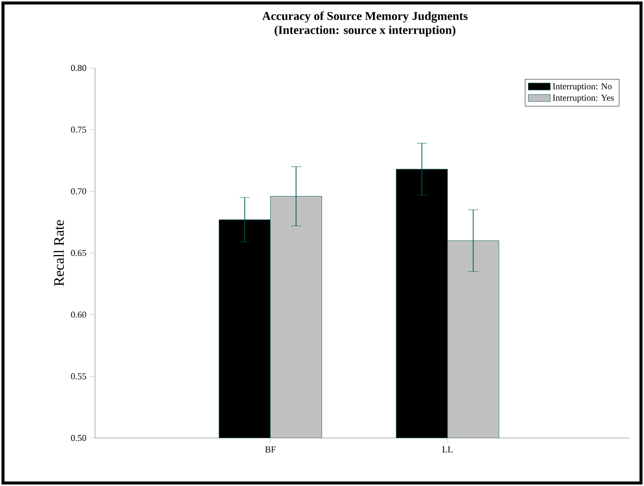 This screenshot has height=486, width=644. What do you see at coordinates (78, 253) in the screenshot?
I see `y-tick-label: 0.65` at bounding box center [78, 253].